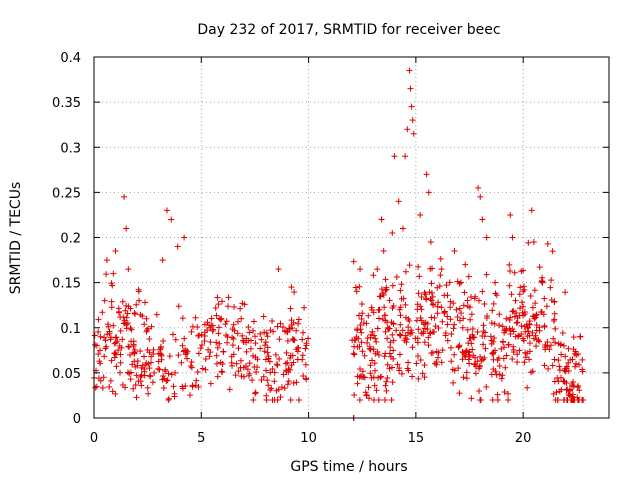 The width and height of the screenshot is (640, 480). What do you see at coordinates (308, 438) in the screenshot?
I see `x-tick-label: 10` at bounding box center [308, 438].